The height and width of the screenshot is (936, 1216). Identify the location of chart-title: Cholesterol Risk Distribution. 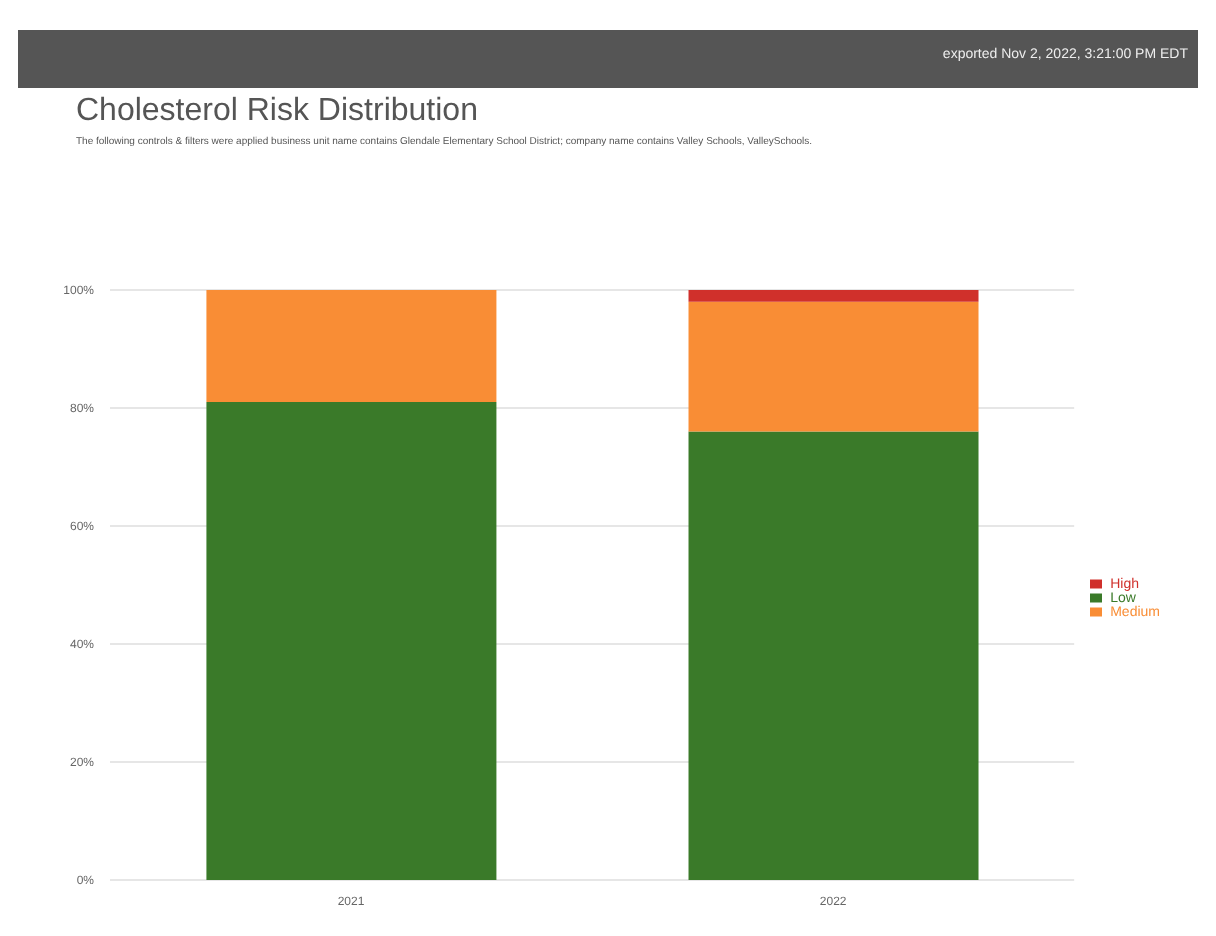
(277, 112).